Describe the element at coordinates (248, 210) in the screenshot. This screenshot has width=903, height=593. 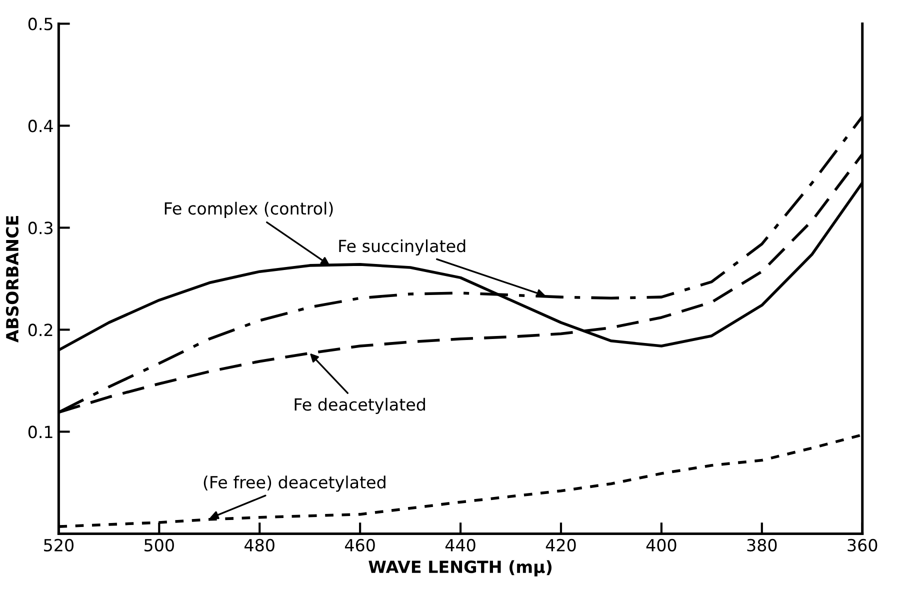
I see `annotation: Fe complex (control)` at that location.